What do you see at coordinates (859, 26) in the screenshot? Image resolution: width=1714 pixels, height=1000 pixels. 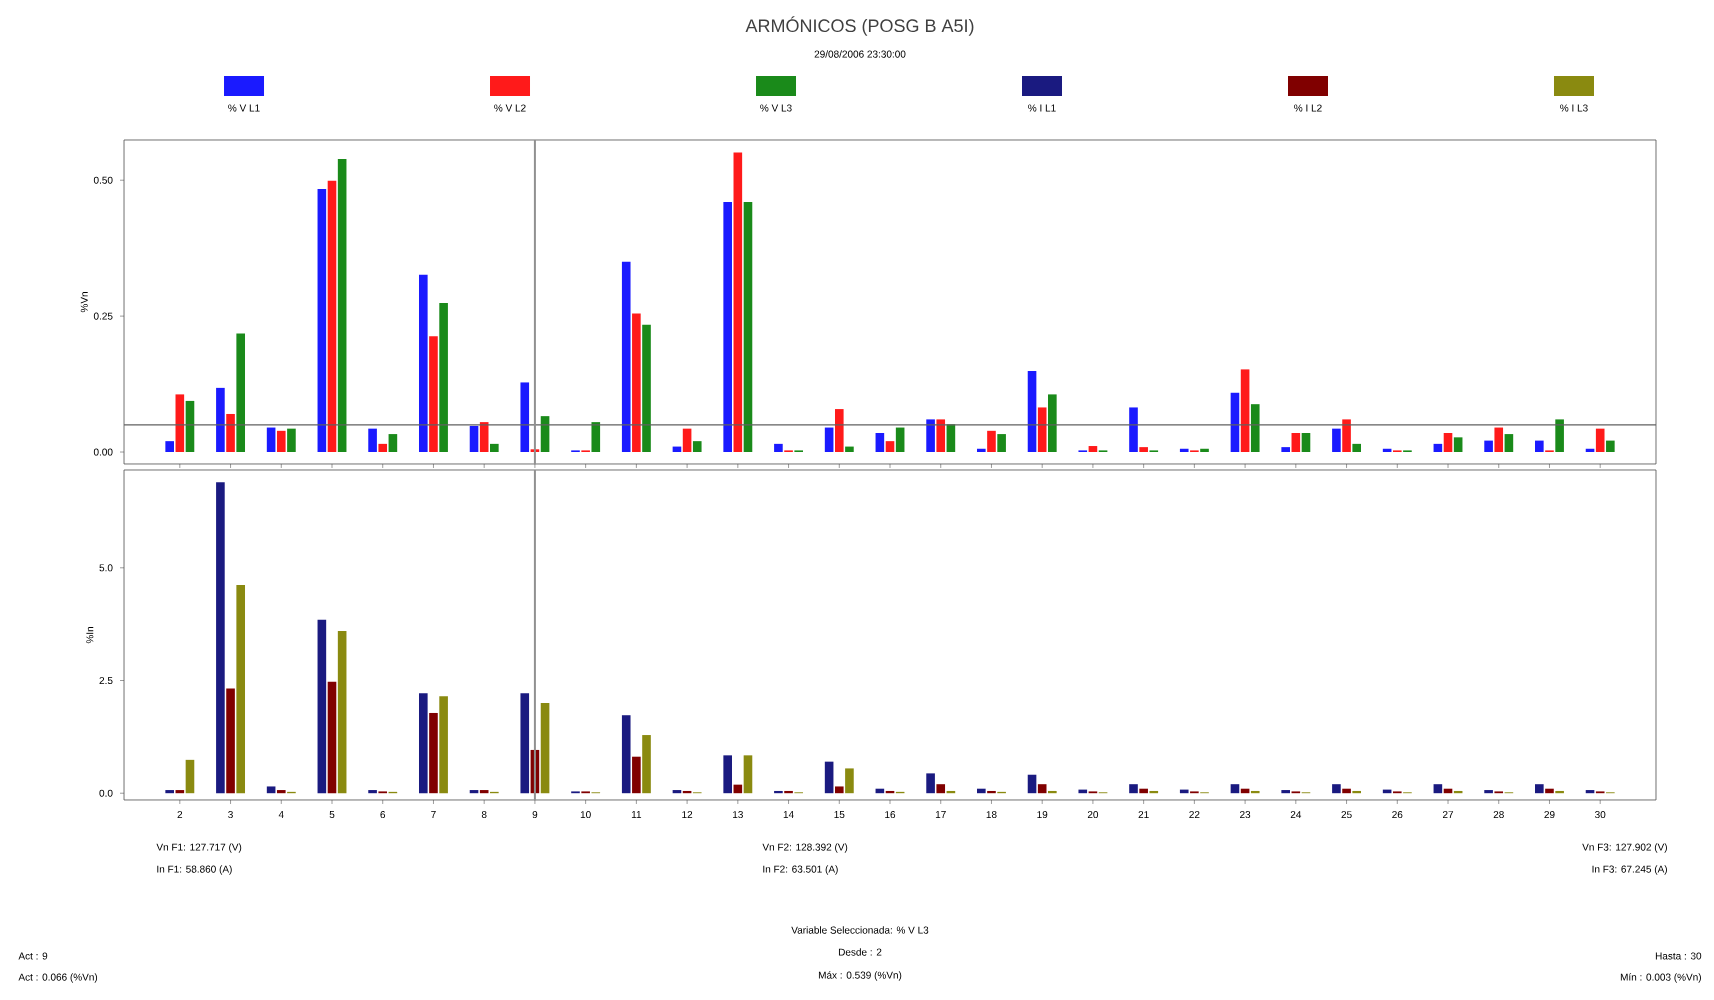 I see `chart-title: ARMÓNICOS (POSG B A5I)` at bounding box center [859, 26].